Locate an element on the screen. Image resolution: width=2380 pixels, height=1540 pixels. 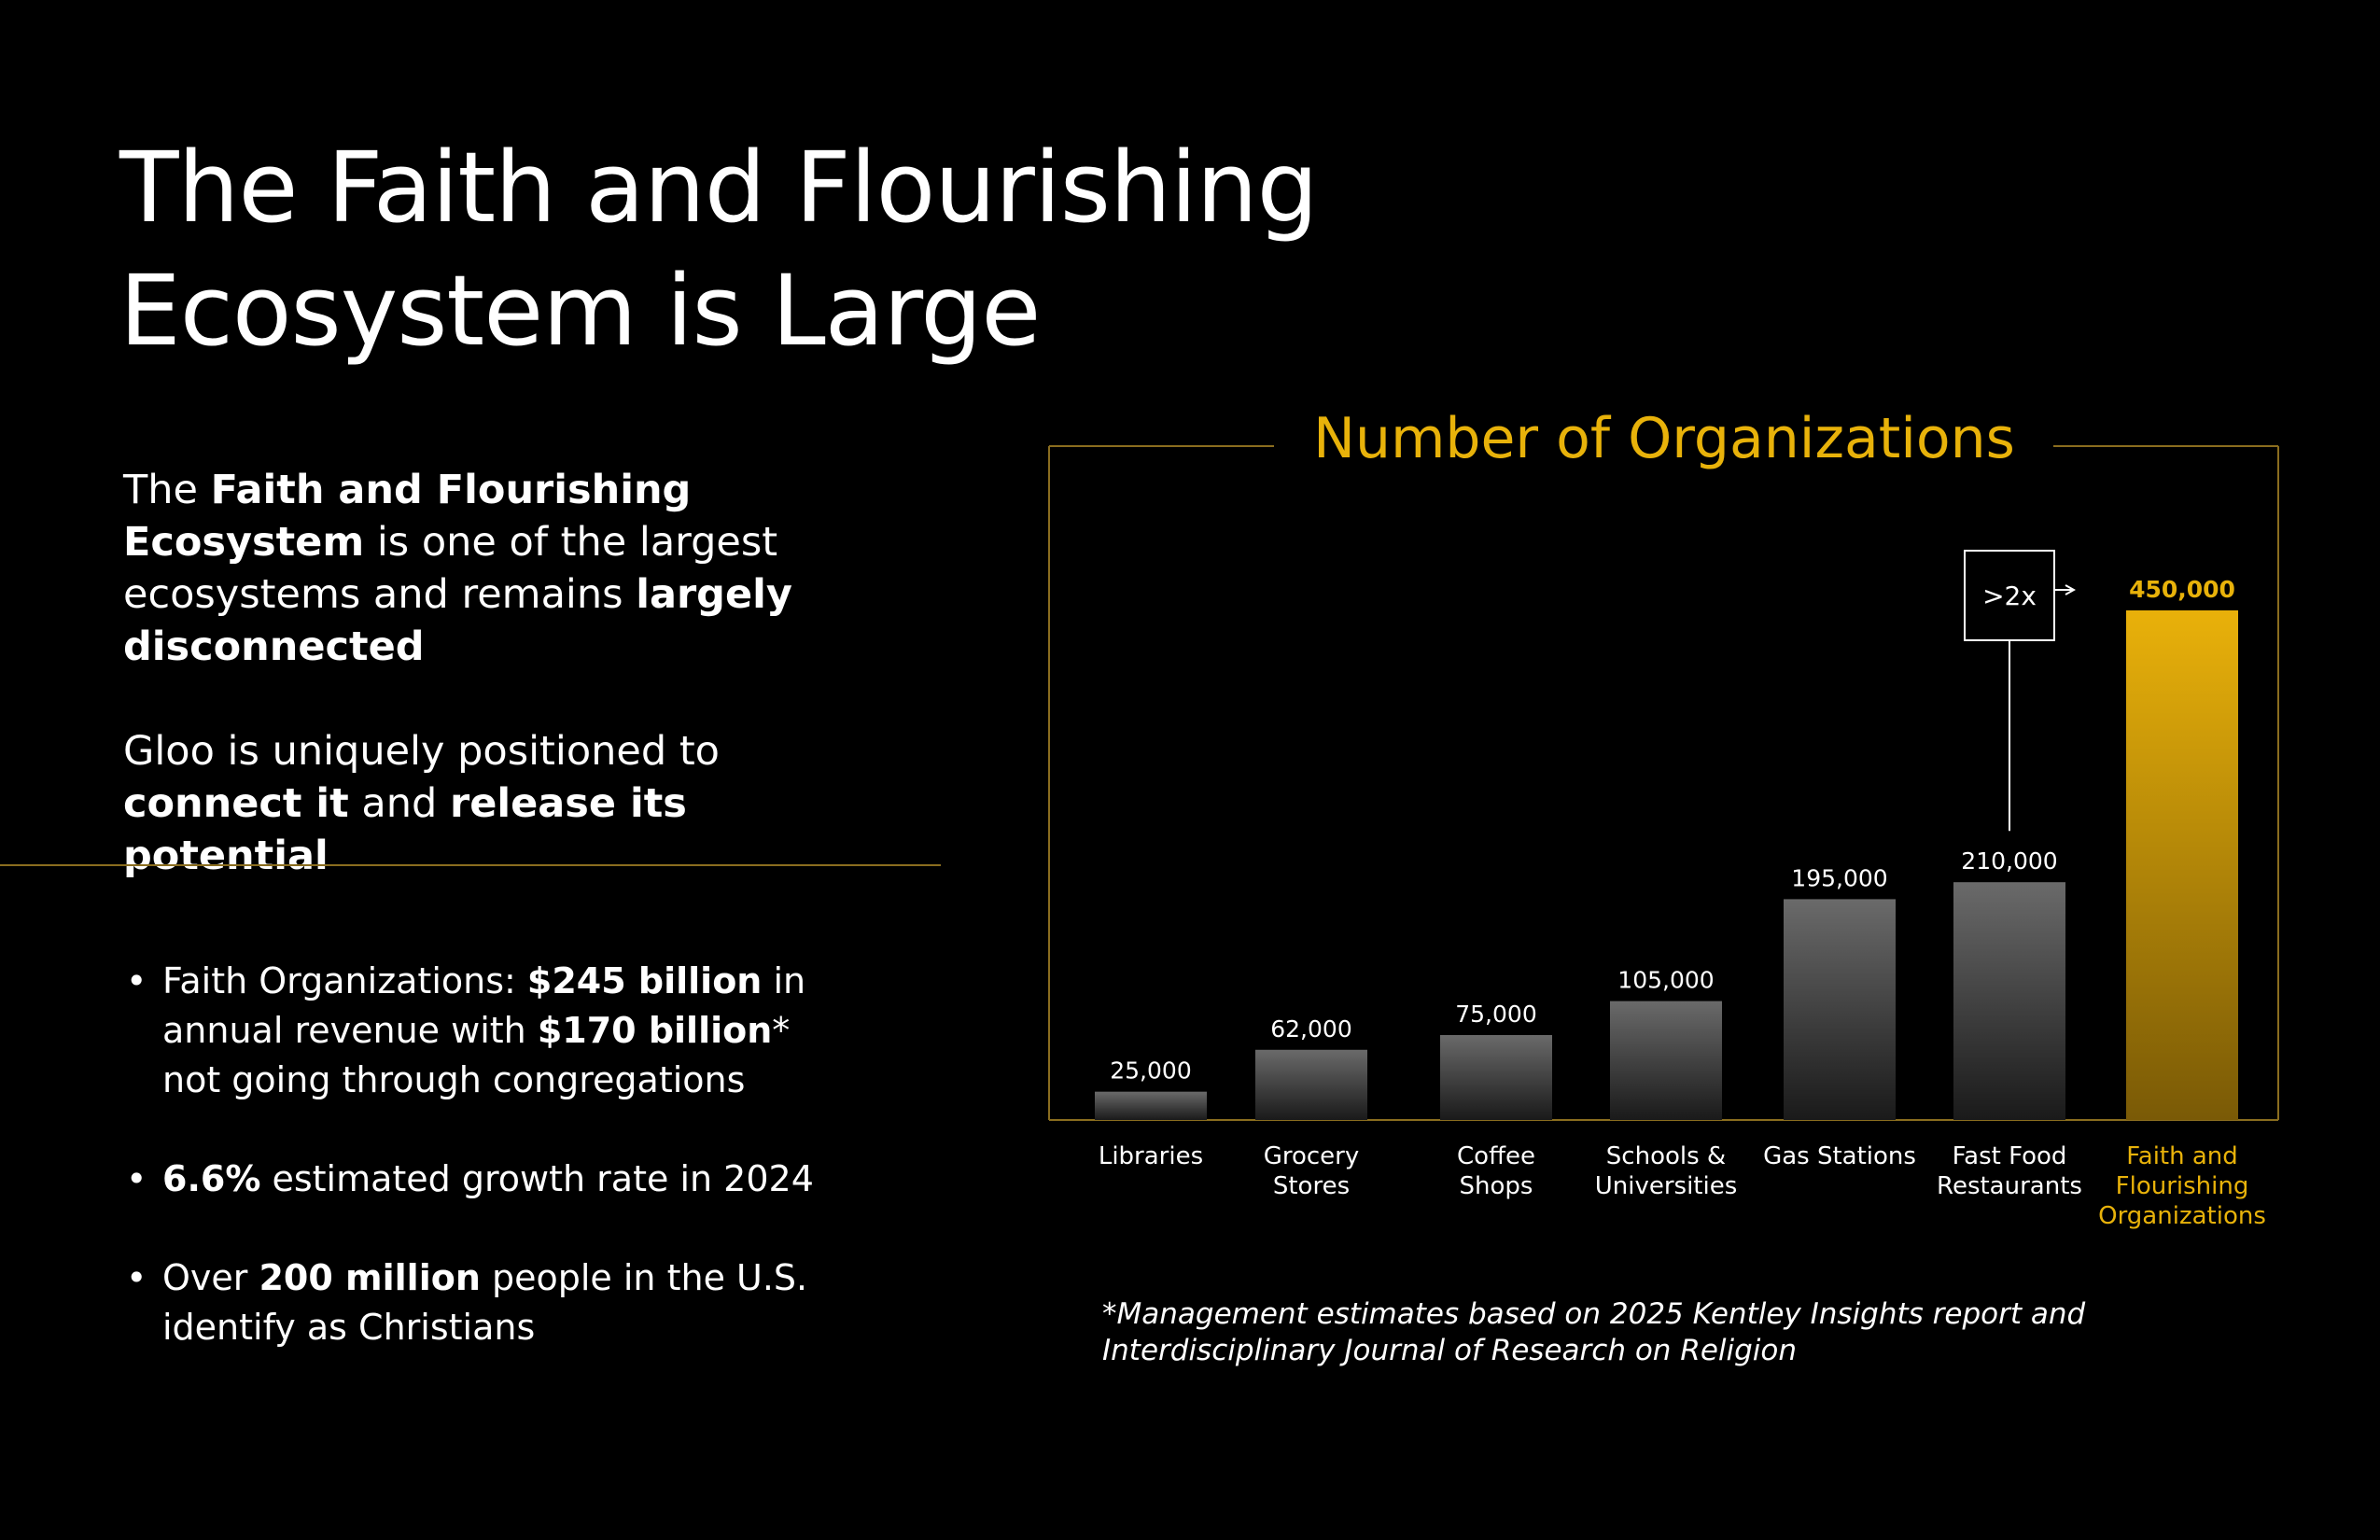
category-label: Fast Food is located at coordinates (2010, 1156).